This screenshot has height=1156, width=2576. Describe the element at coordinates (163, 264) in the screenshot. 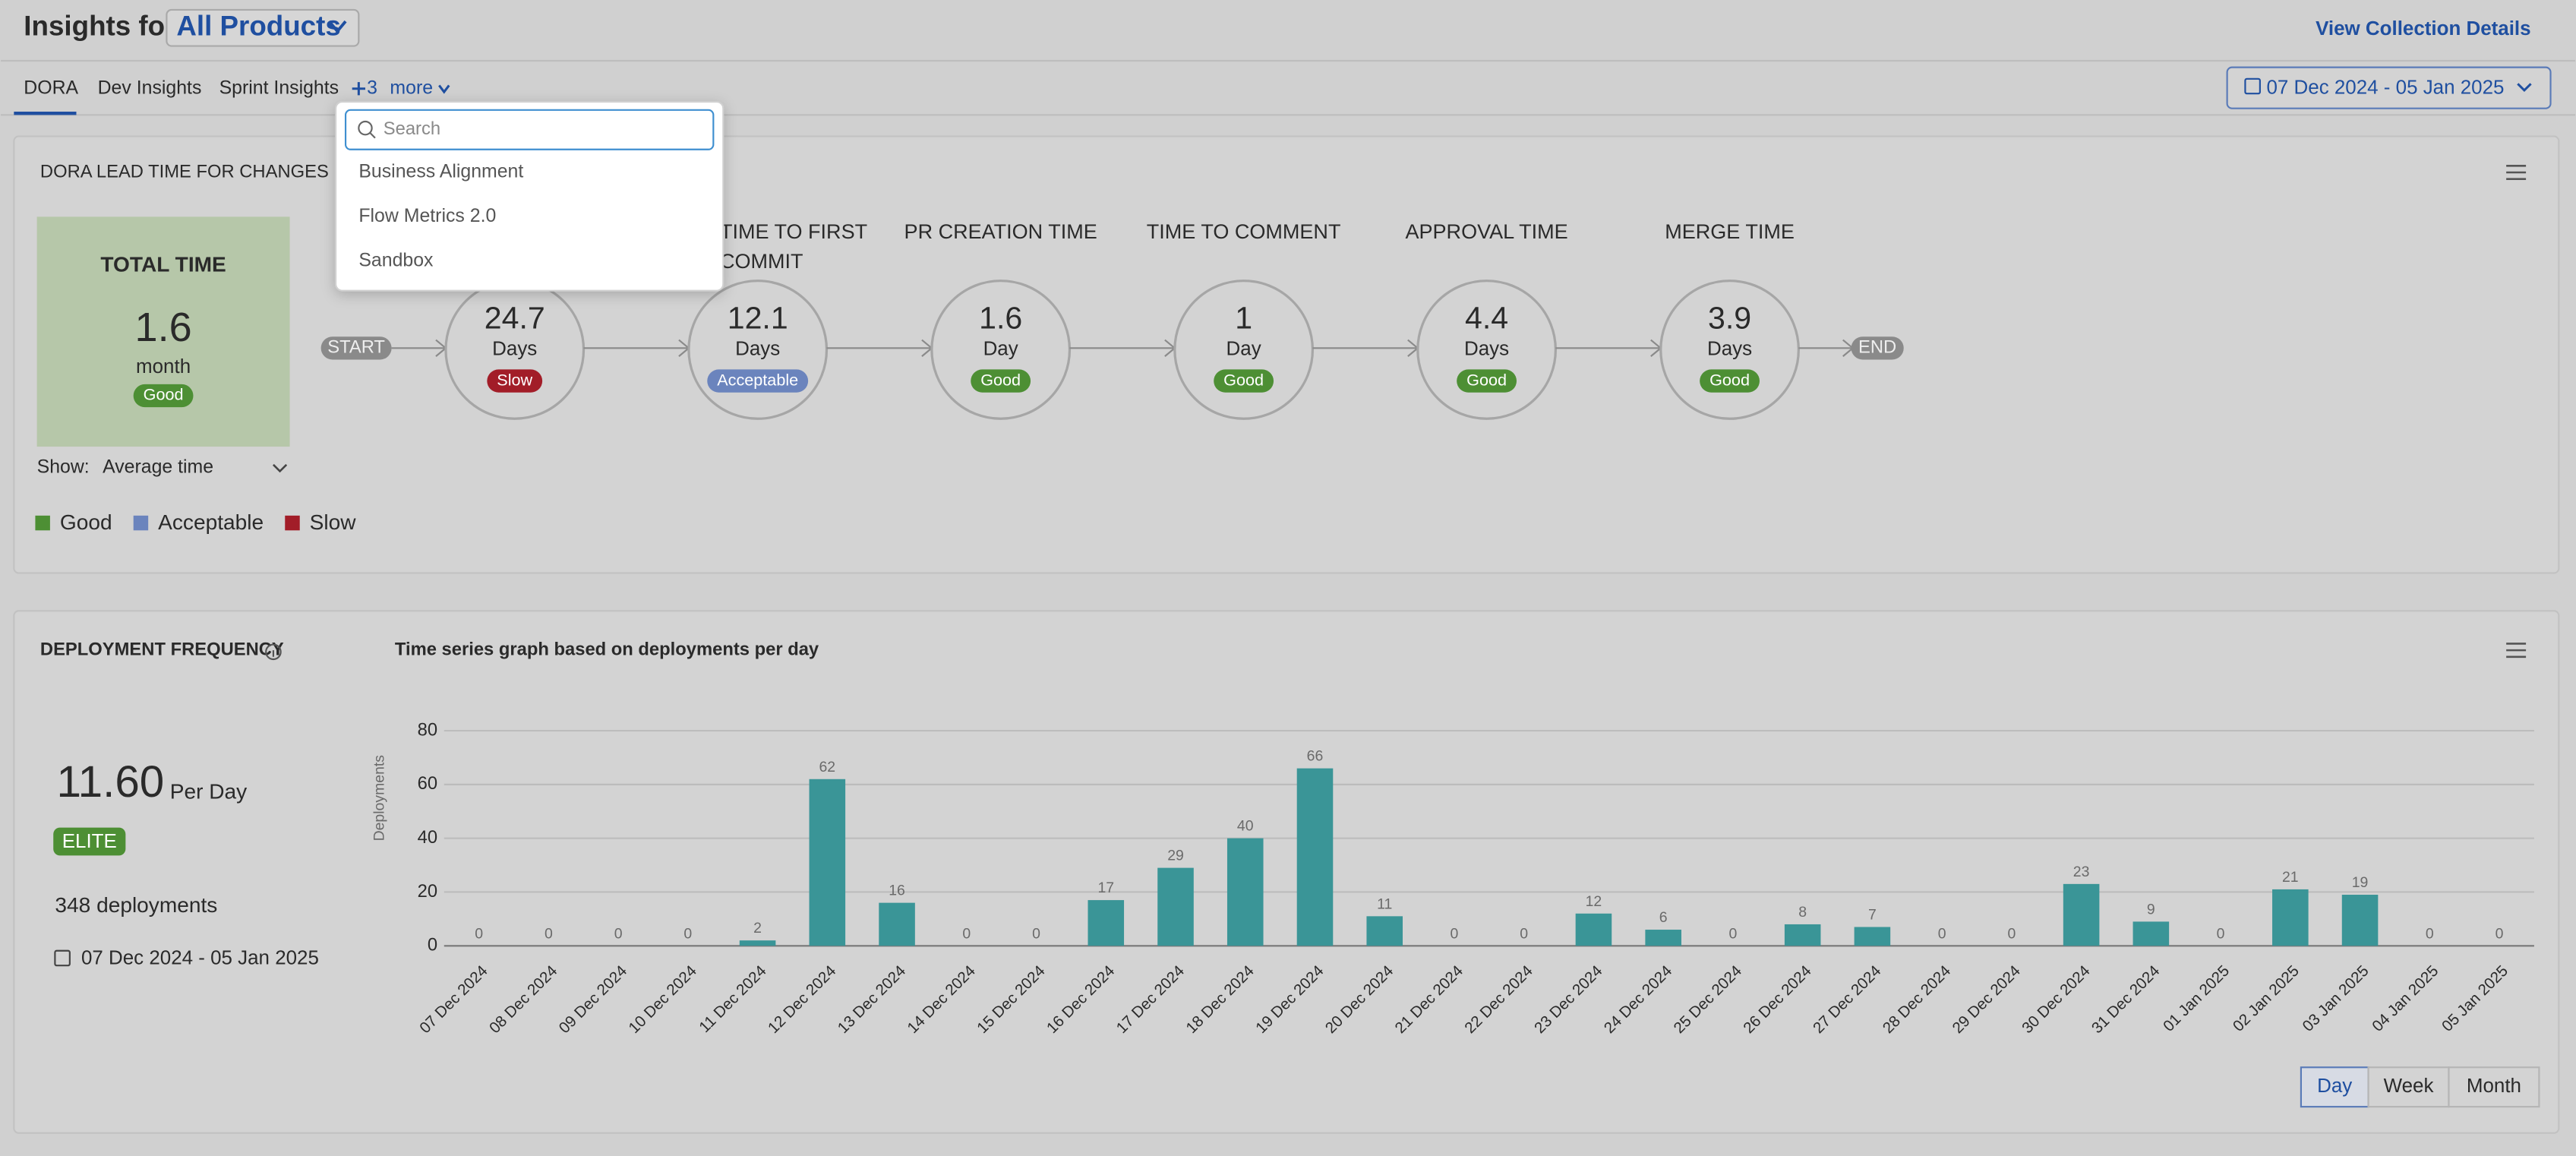

I see `total-label: TOTAL TIME` at that location.